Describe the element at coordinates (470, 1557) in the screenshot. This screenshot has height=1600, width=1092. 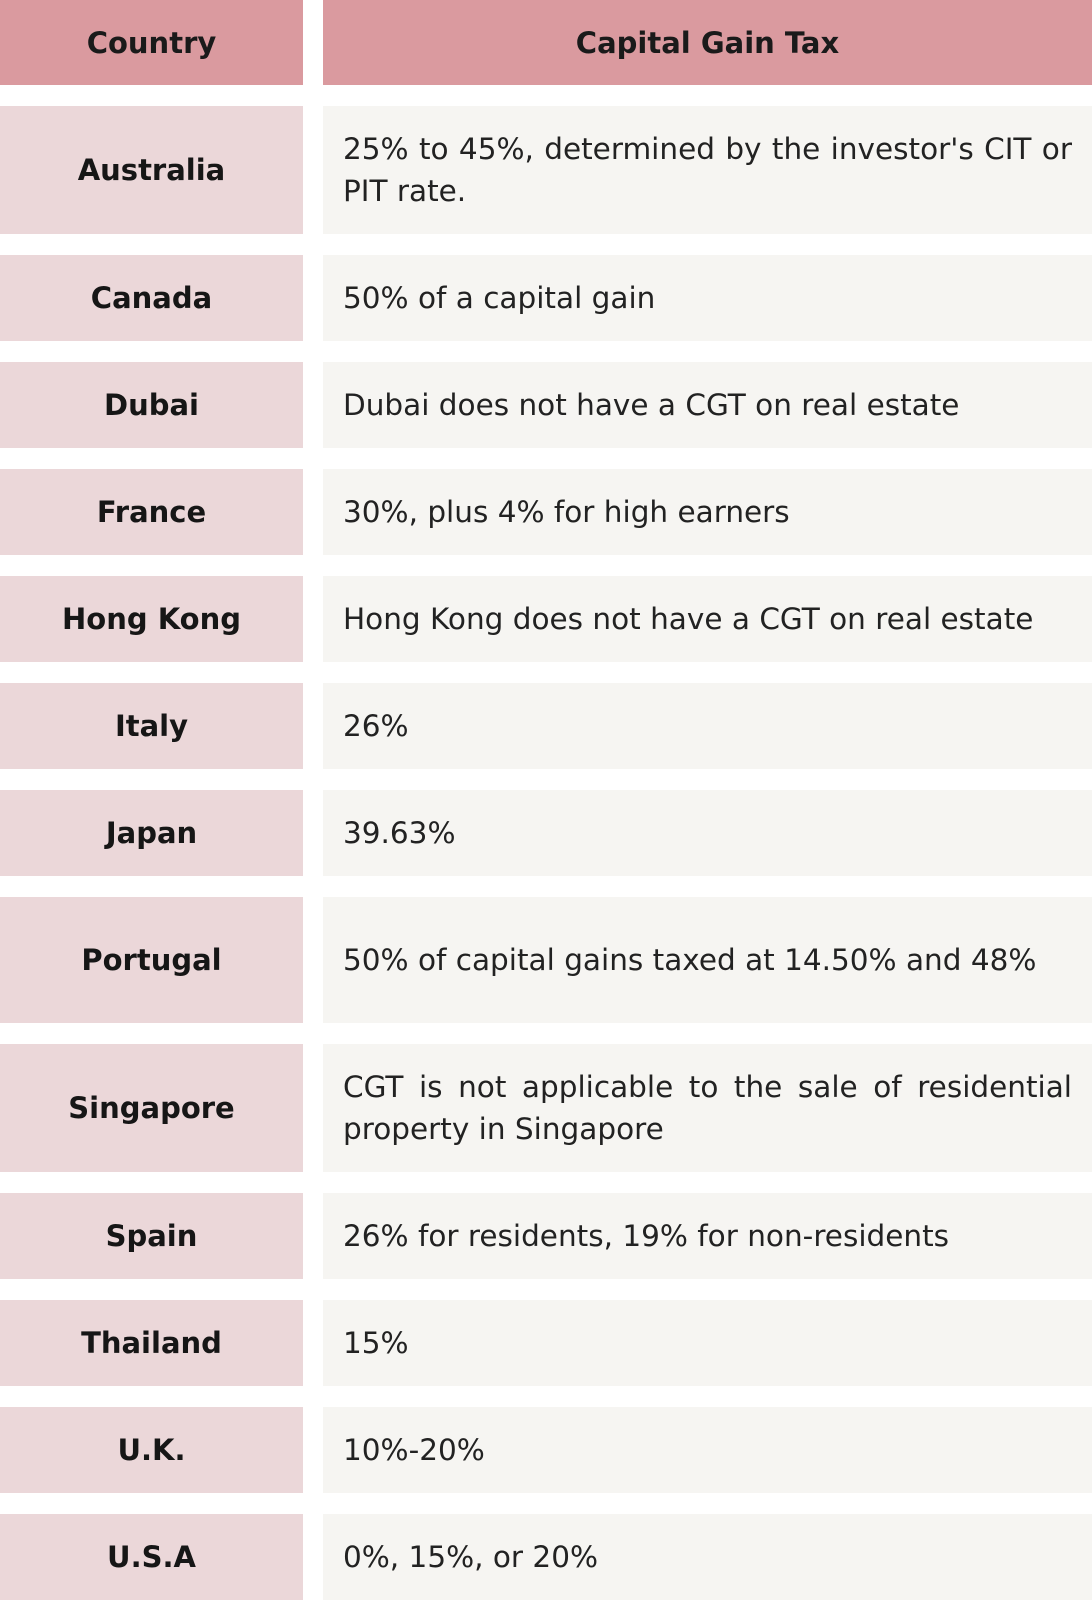
I see `tax-text: 0%, 15%, or 20%` at that location.